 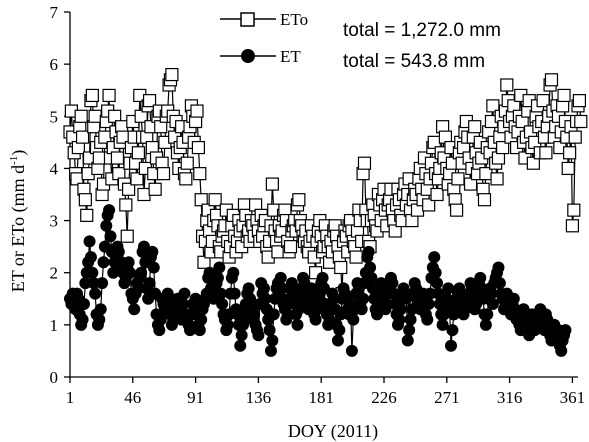 I want to click on eto-total-annotation: total = 1,272.0 mm, so click(x=422, y=30).